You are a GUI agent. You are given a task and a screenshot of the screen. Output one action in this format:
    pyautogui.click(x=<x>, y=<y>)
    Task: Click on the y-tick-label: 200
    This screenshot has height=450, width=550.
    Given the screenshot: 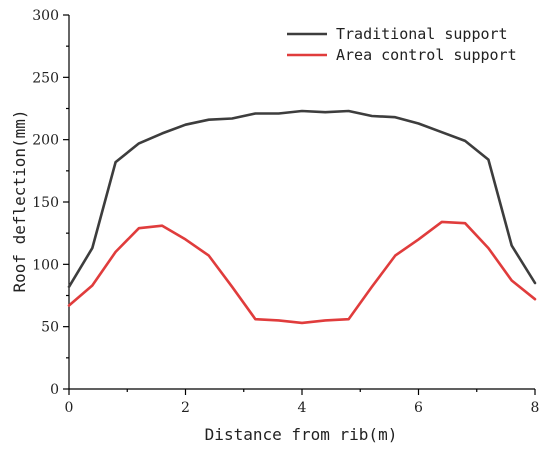 What is the action you would take?
    pyautogui.click(x=45, y=141)
    